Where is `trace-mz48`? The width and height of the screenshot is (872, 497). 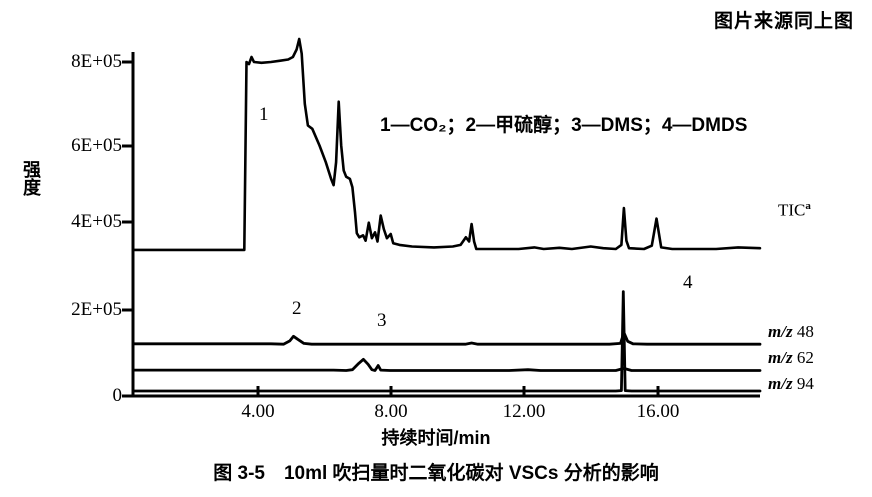 trace-mz48 is located at coordinates (446, 338).